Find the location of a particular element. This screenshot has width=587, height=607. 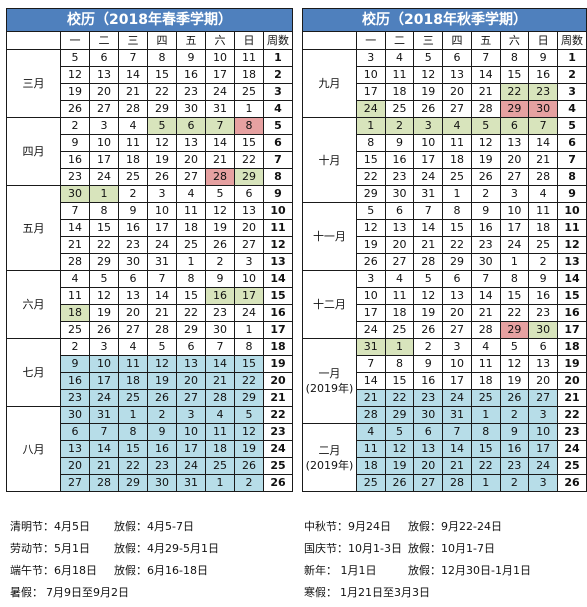

day-cell: 21 is located at coordinates (220, 160).